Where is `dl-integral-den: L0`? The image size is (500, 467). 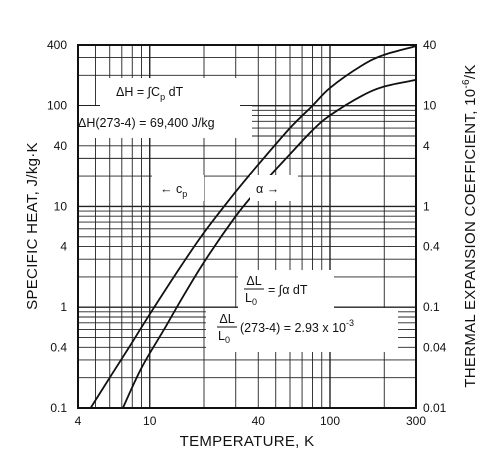
dl-integral-den: L0 is located at coordinates (251, 299).